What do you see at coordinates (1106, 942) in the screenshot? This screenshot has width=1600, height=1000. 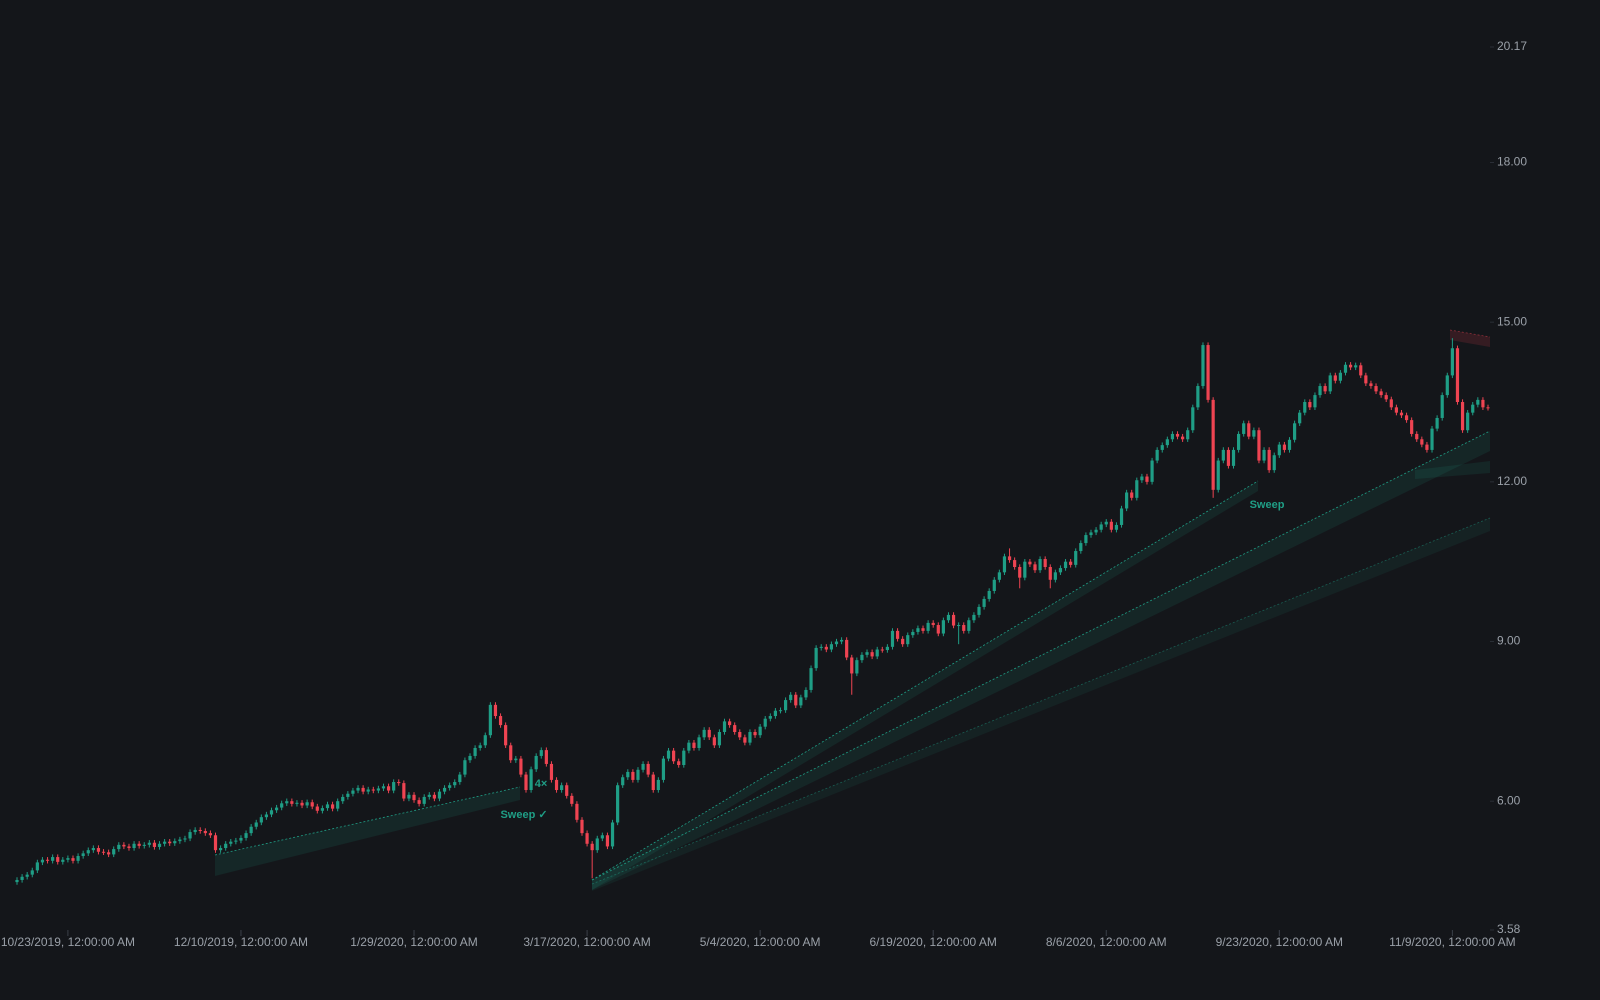 I see `x-tick-label: 8/6/2020, 12:00:00 AM` at bounding box center [1106, 942].